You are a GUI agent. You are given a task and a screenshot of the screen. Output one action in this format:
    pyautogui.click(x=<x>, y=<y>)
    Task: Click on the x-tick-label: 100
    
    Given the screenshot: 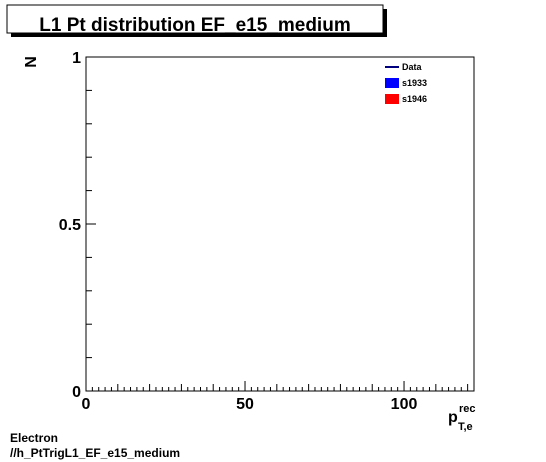 What is the action you would take?
    pyautogui.click(x=404, y=404)
    